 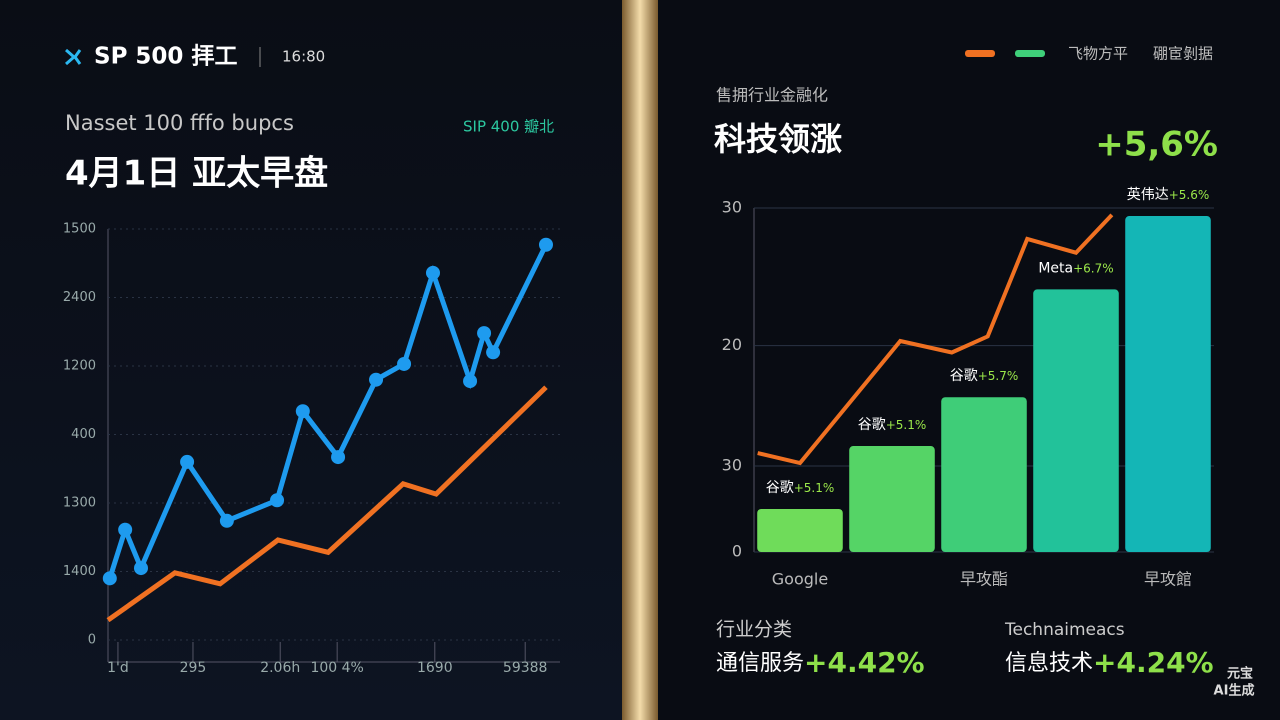 I want to click on y-tick-label: 2400, so click(x=79, y=297).